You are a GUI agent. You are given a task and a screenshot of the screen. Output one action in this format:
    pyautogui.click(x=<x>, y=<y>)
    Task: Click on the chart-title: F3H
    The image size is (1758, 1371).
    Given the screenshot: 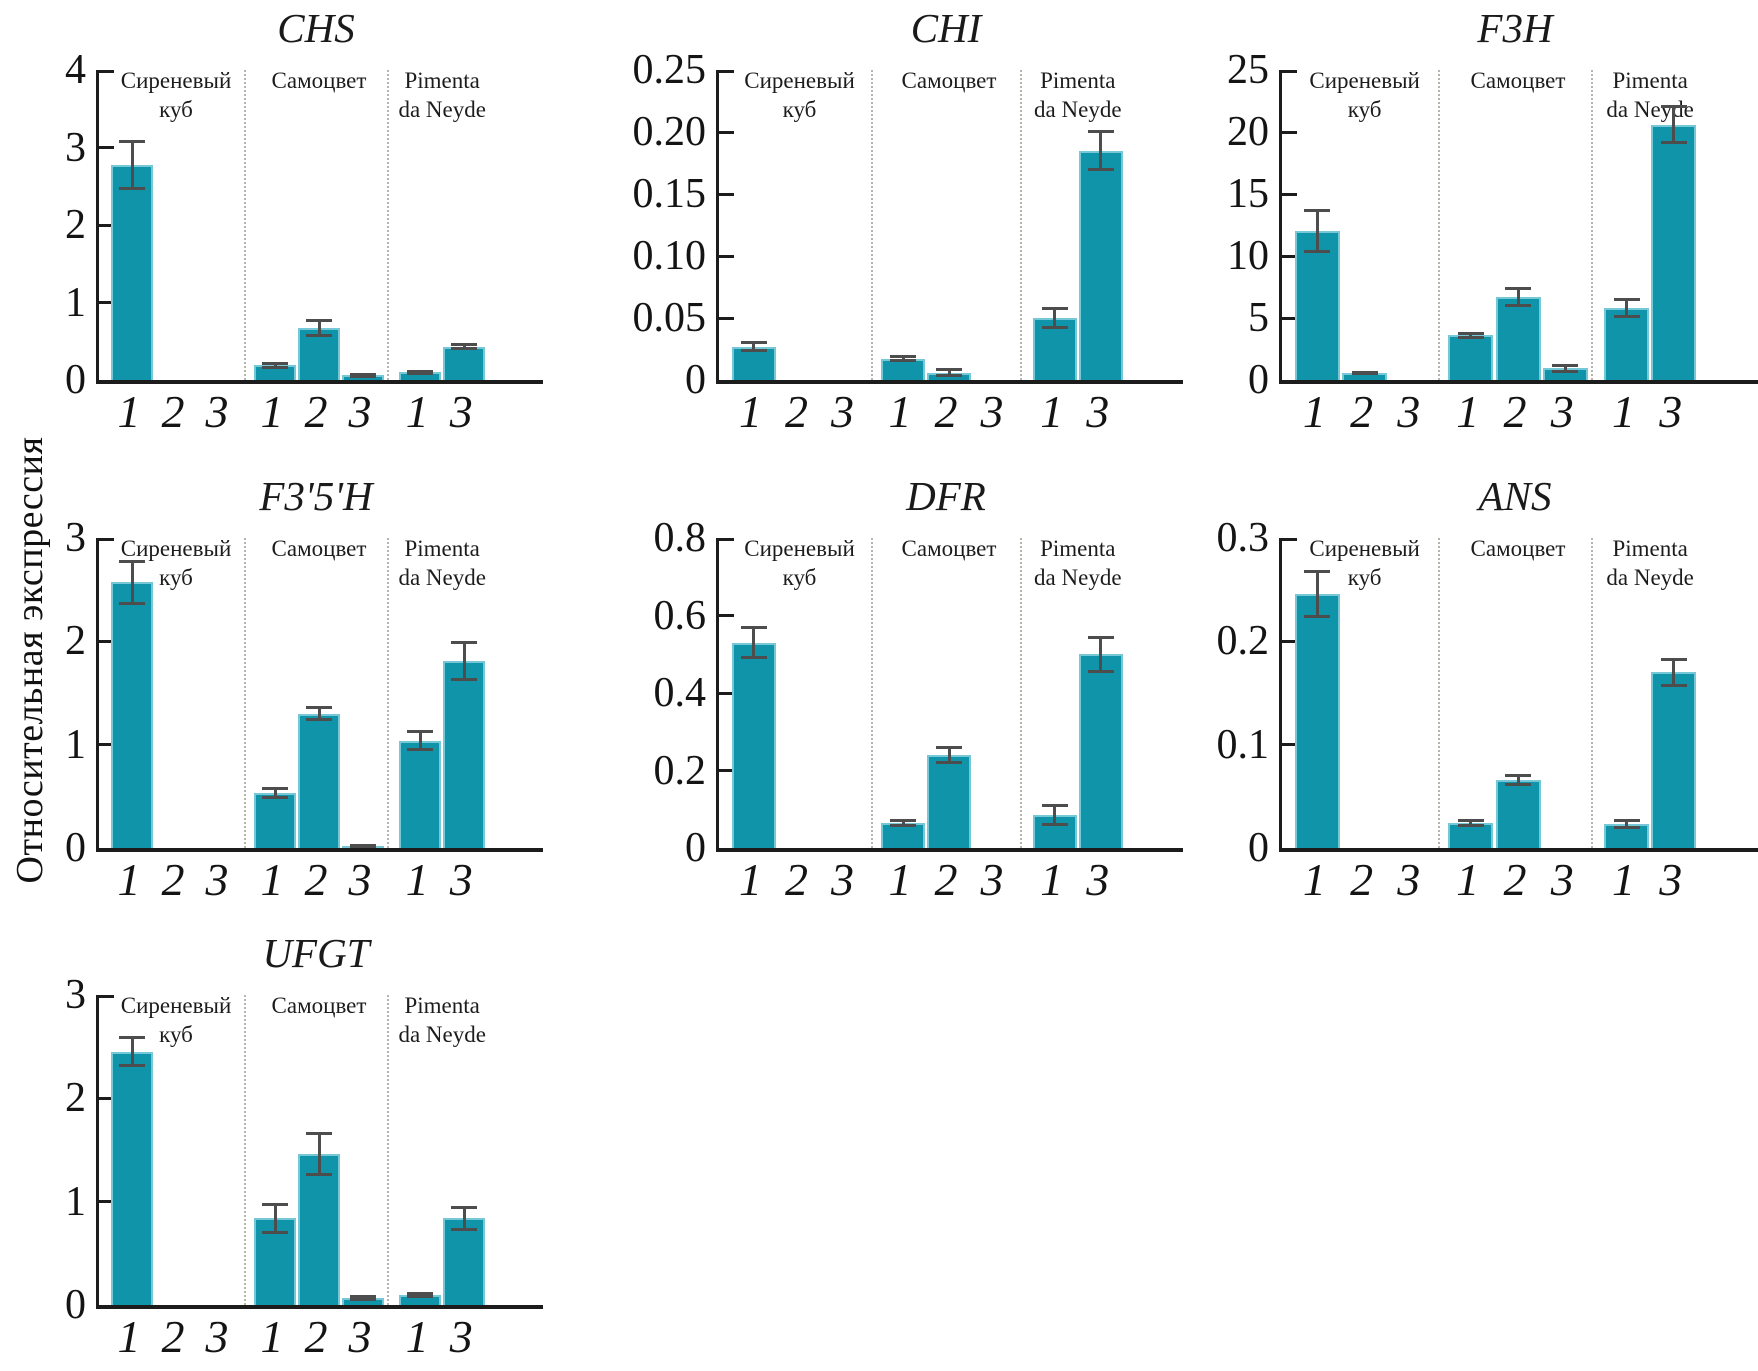 What is the action you would take?
    pyautogui.click(x=1515, y=28)
    